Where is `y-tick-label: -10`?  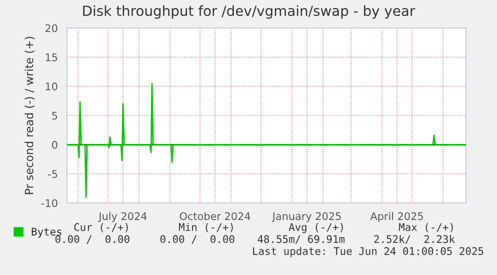 y-tick-label: -10 is located at coordinates (49, 203).